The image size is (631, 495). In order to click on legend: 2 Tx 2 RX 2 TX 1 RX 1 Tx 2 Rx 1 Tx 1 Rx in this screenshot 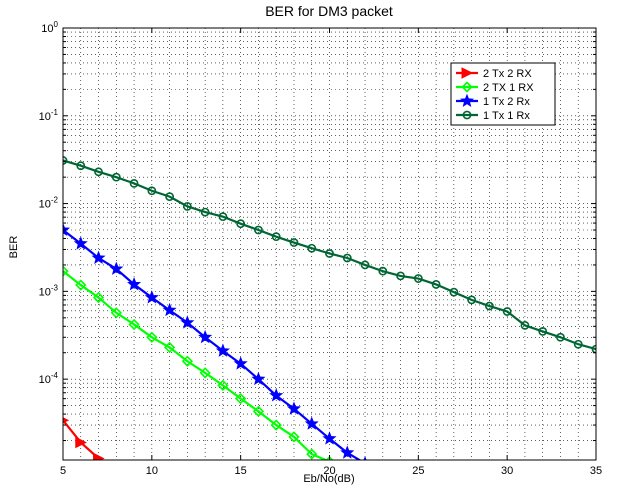, I will do `click(503, 94)`.